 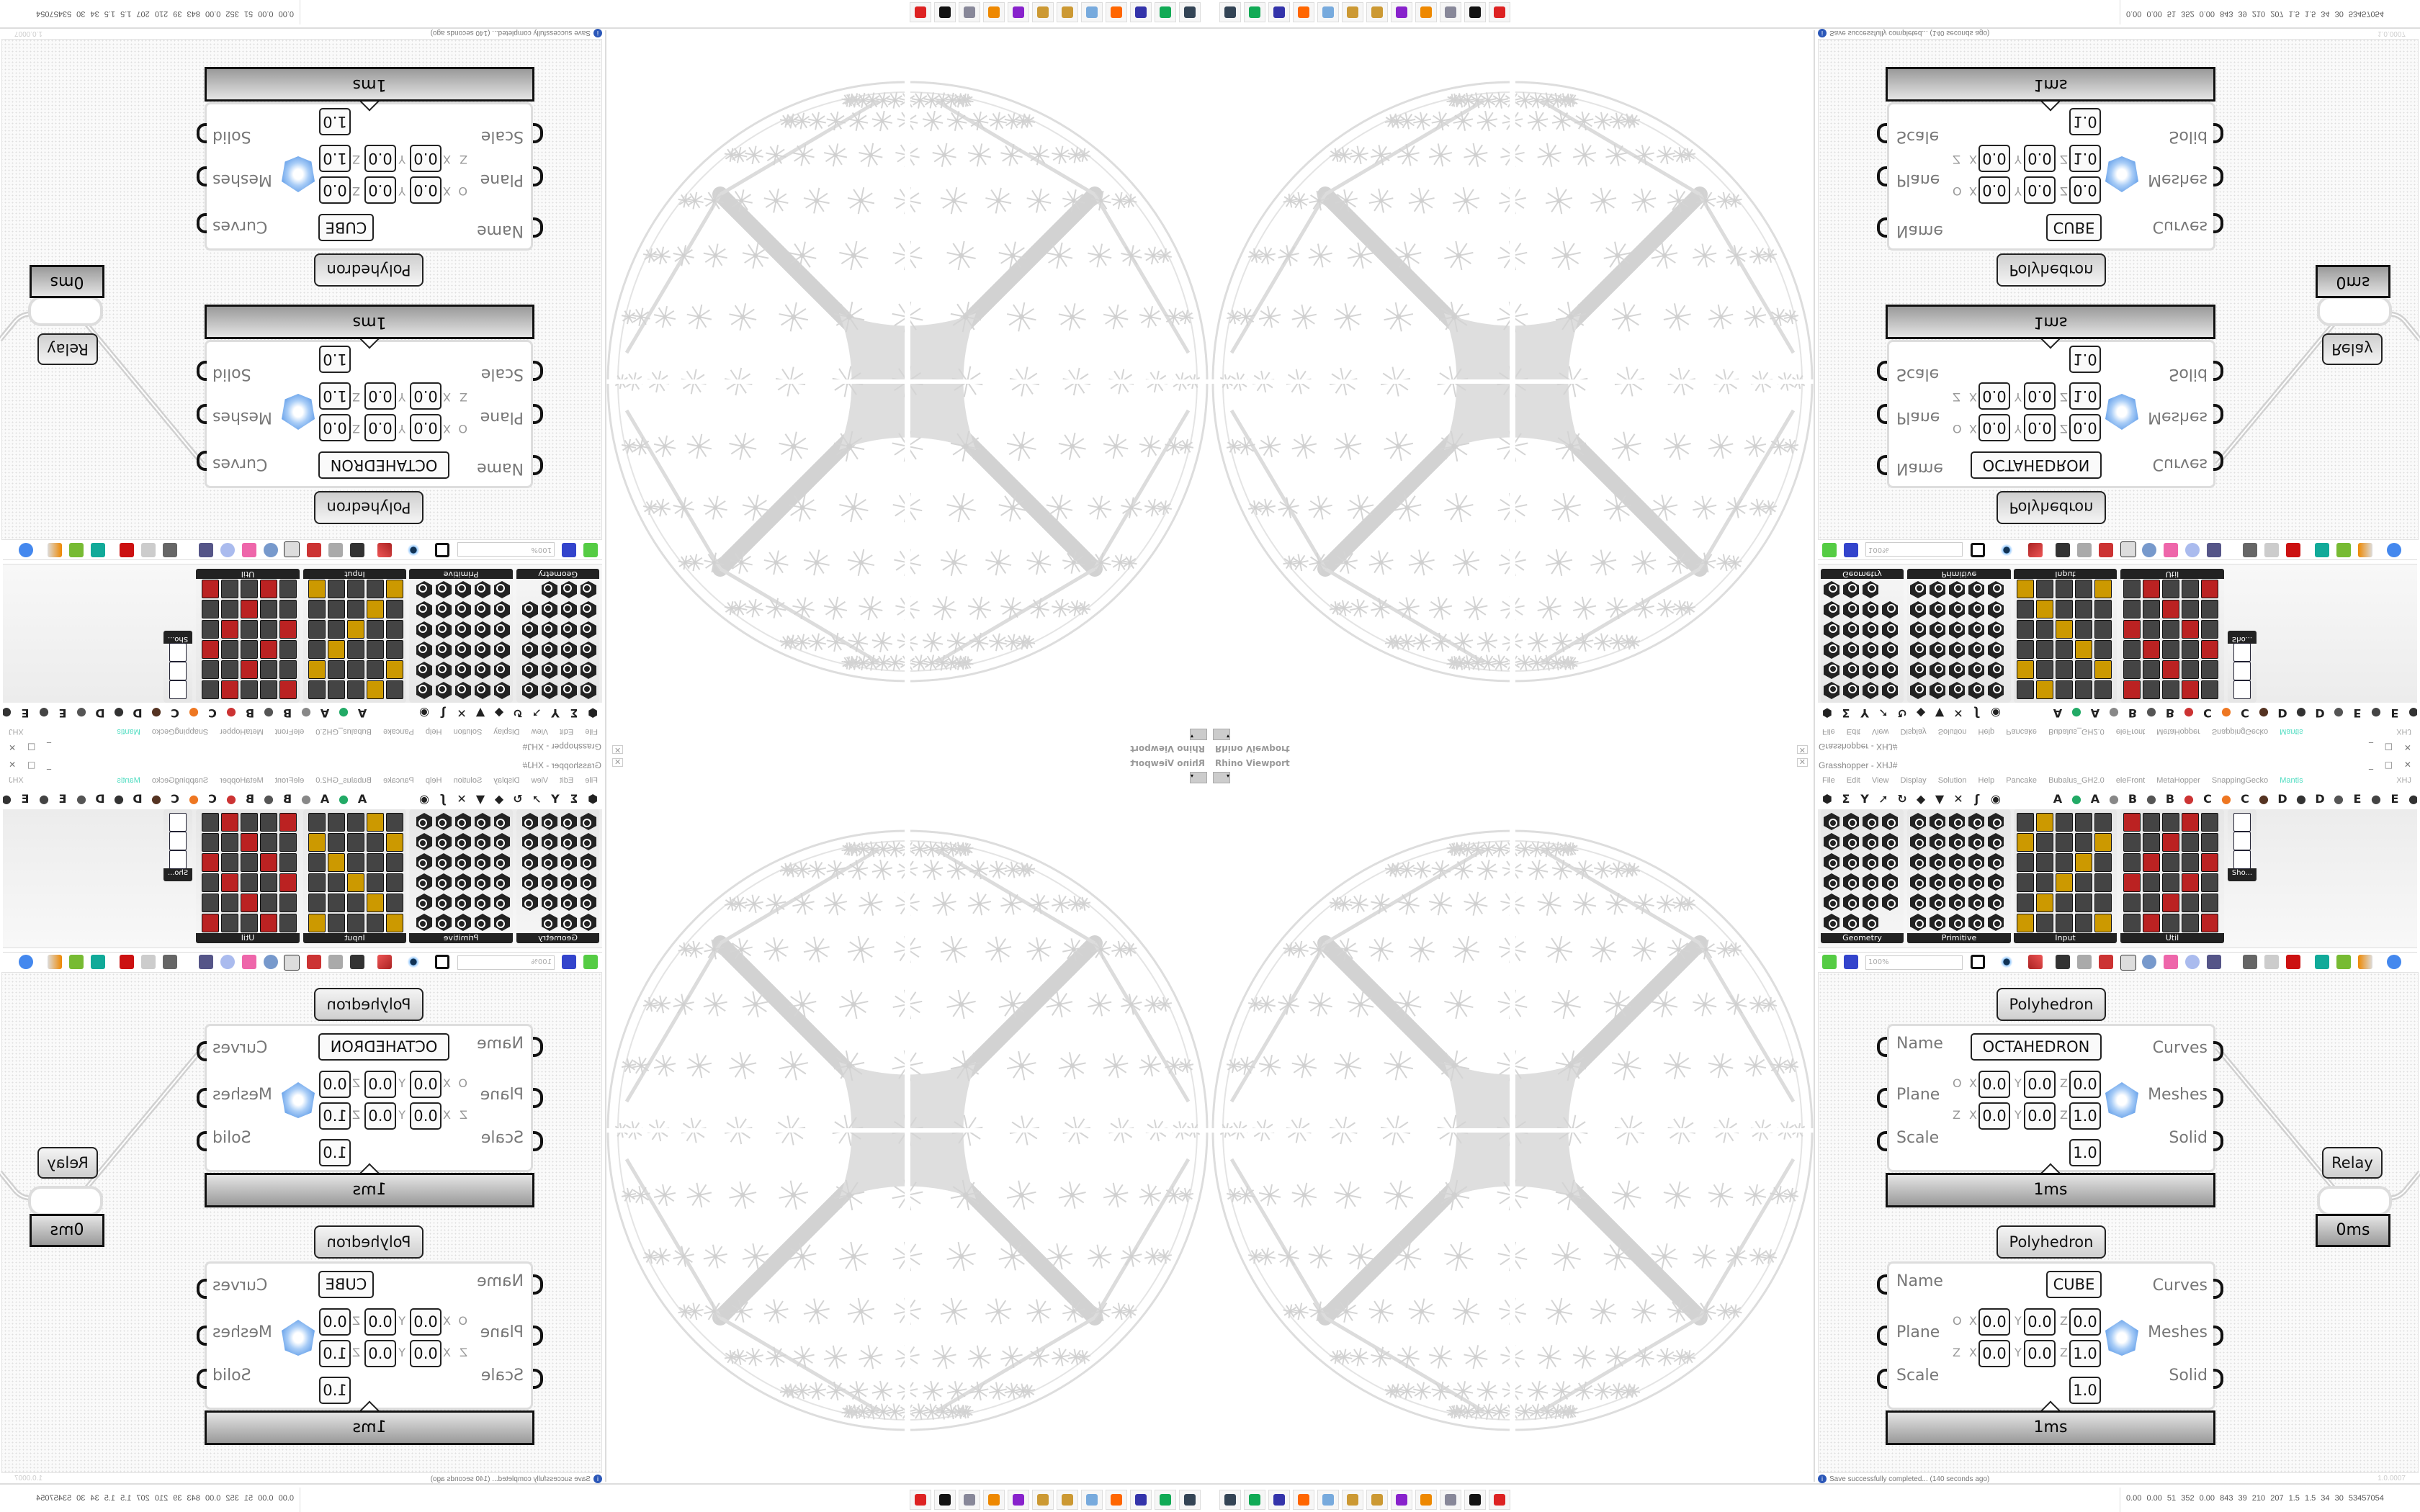 What do you see at coordinates (1862, 938) in the screenshot?
I see `panel-label: Geometry` at bounding box center [1862, 938].